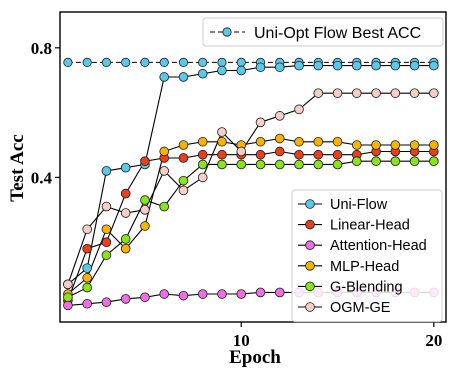 The width and height of the screenshot is (449, 368). I want to click on y-axis-label: Test Acc, so click(17, 167).